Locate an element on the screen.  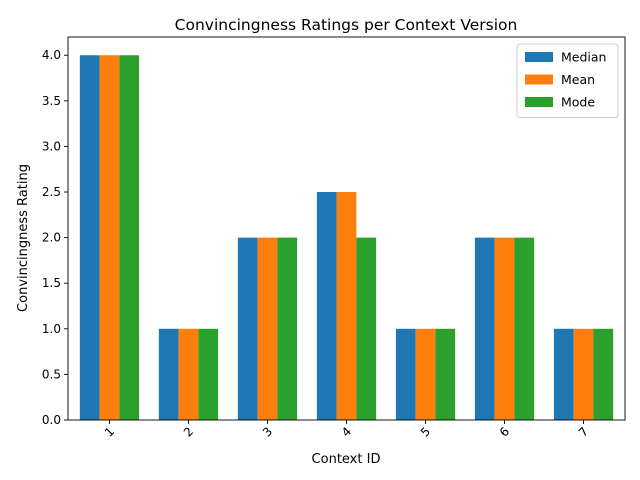
legend-swatch-mode is located at coordinates (539, 102).